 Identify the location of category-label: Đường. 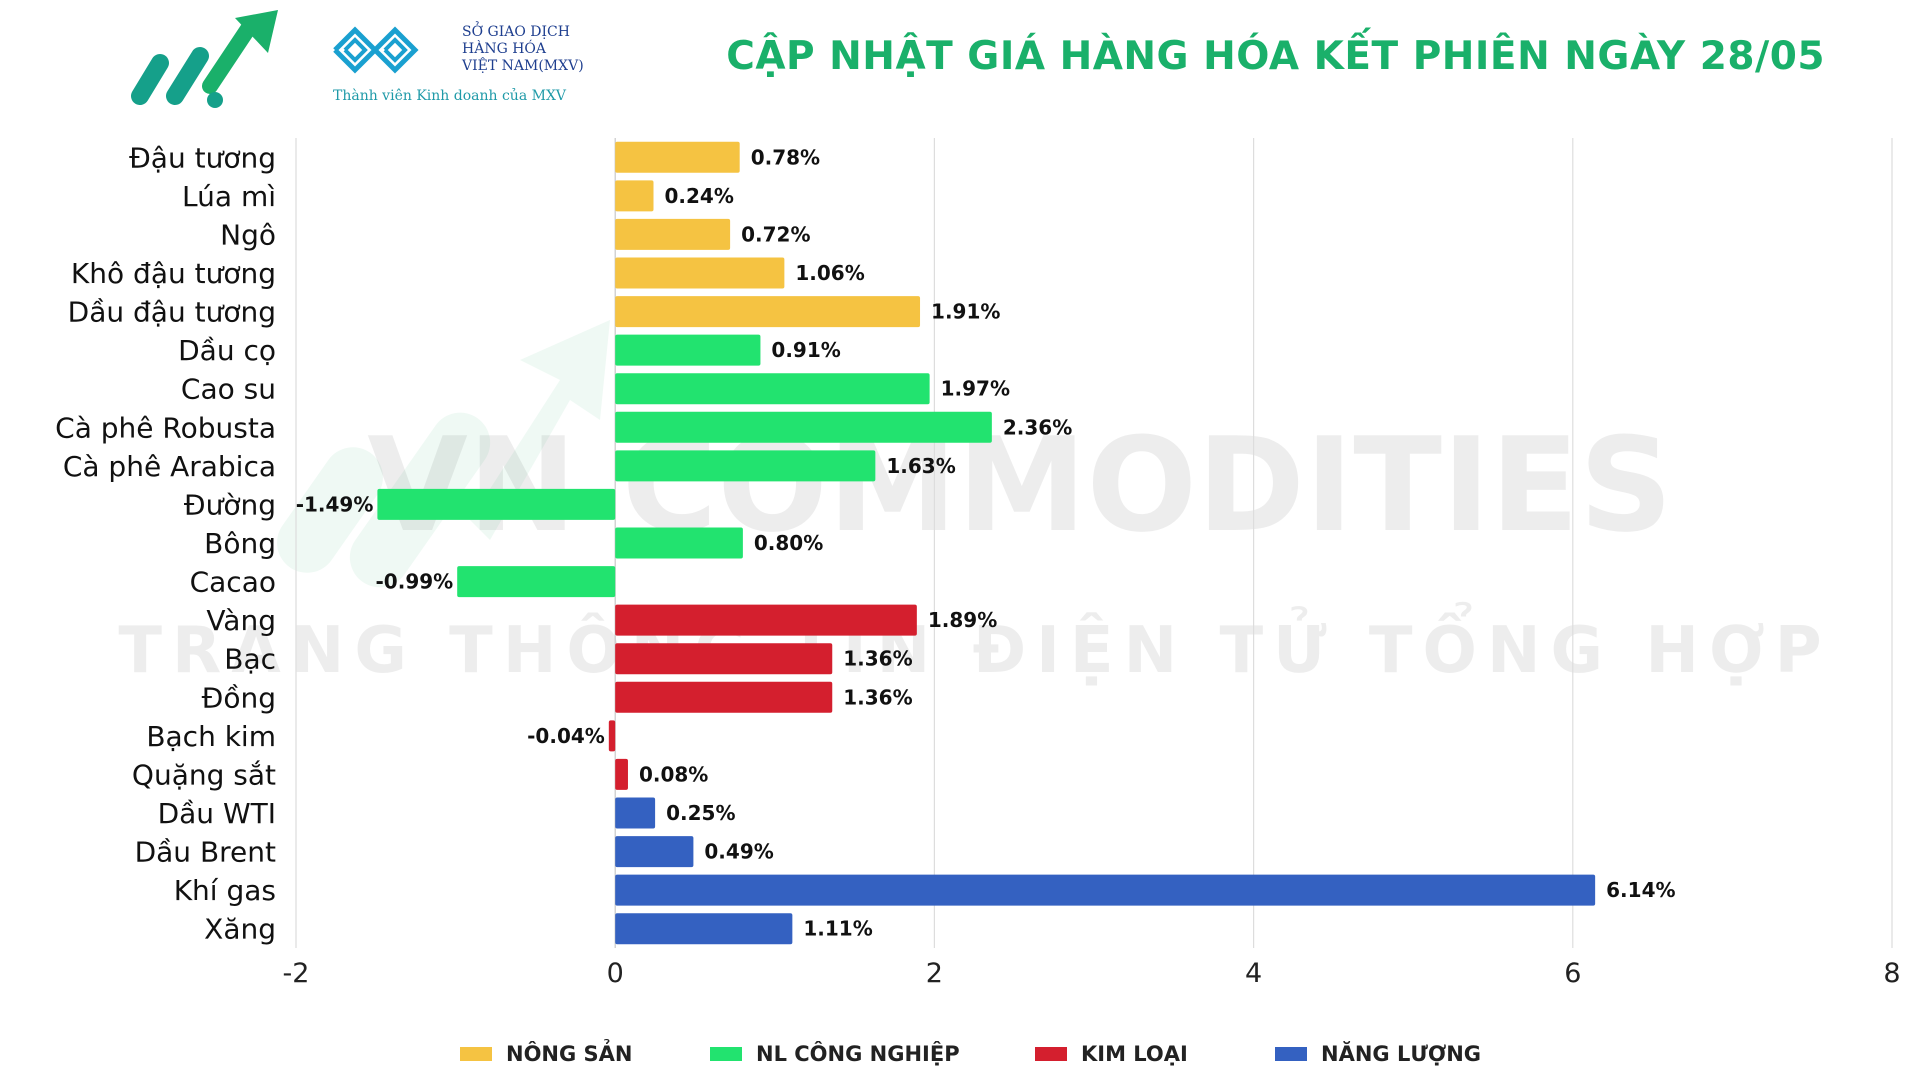
(230, 504).